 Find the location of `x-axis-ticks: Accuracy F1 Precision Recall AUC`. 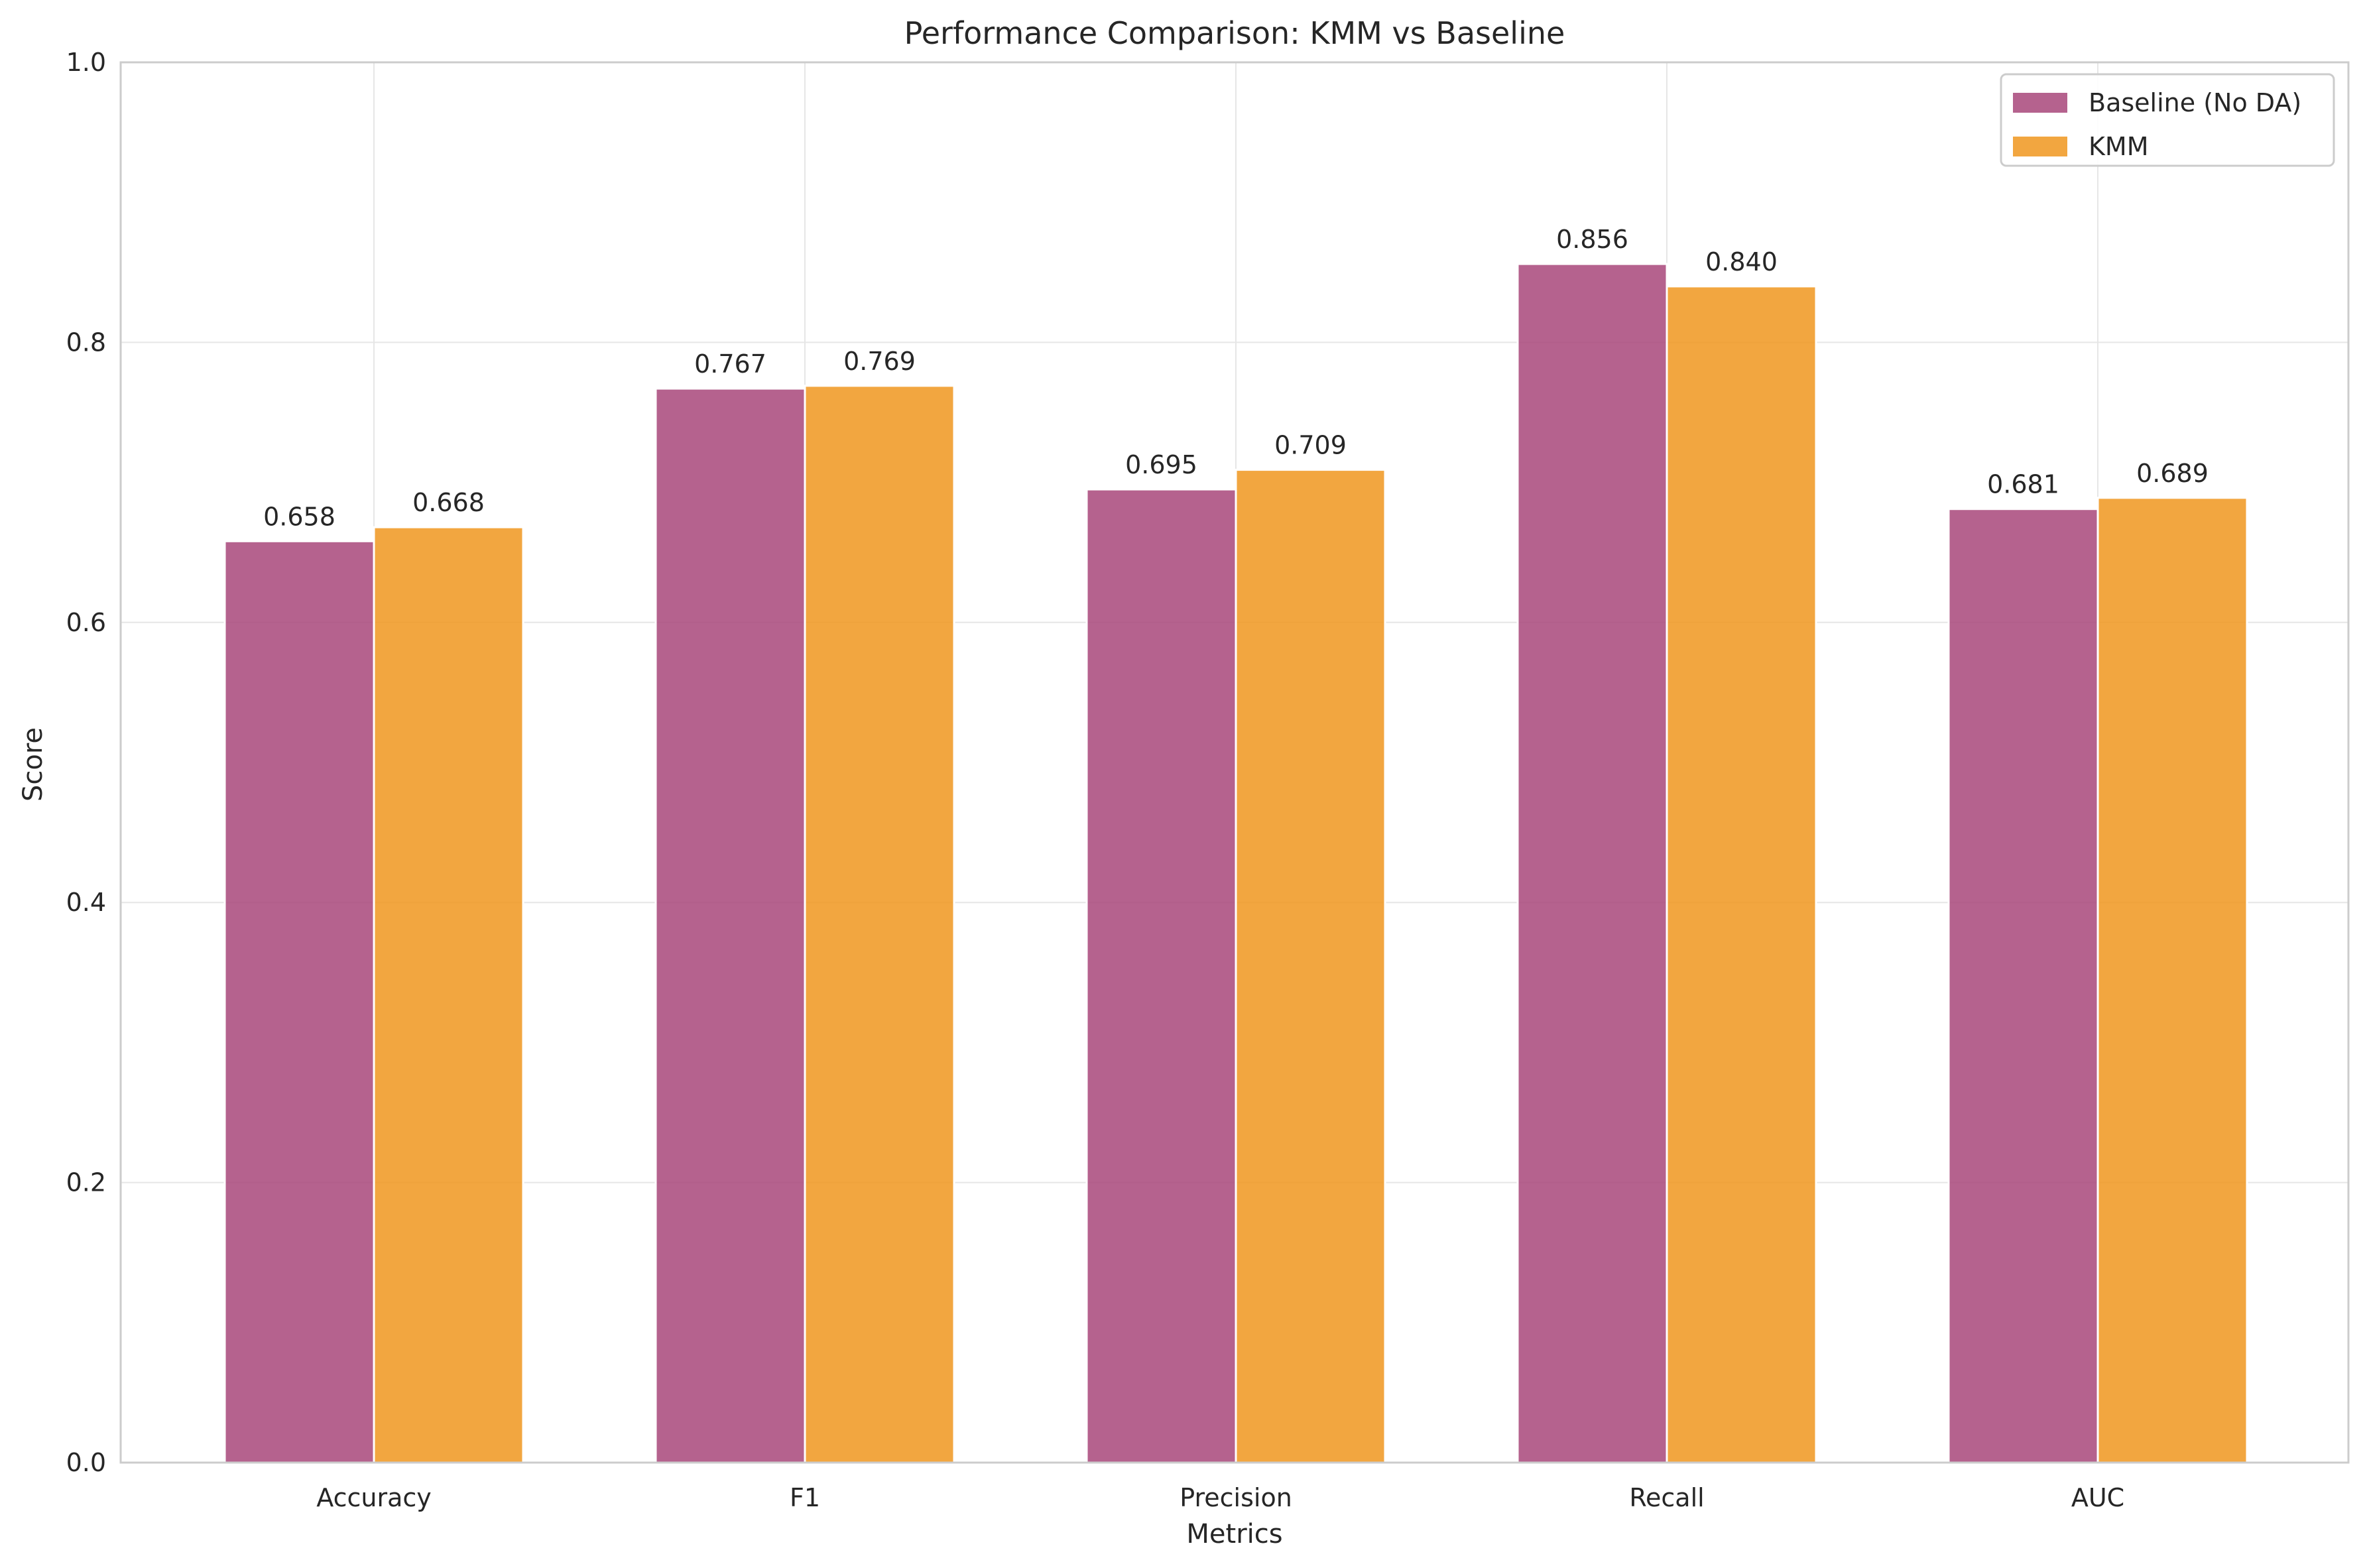

x-axis-ticks: Accuracy F1 Precision Recall AUC is located at coordinates (1220, 1497).